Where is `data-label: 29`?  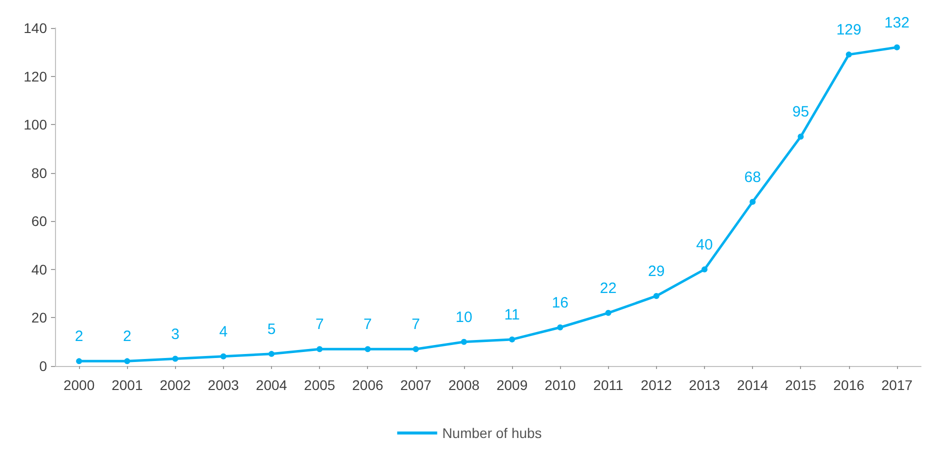 data-label: 29 is located at coordinates (656, 271).